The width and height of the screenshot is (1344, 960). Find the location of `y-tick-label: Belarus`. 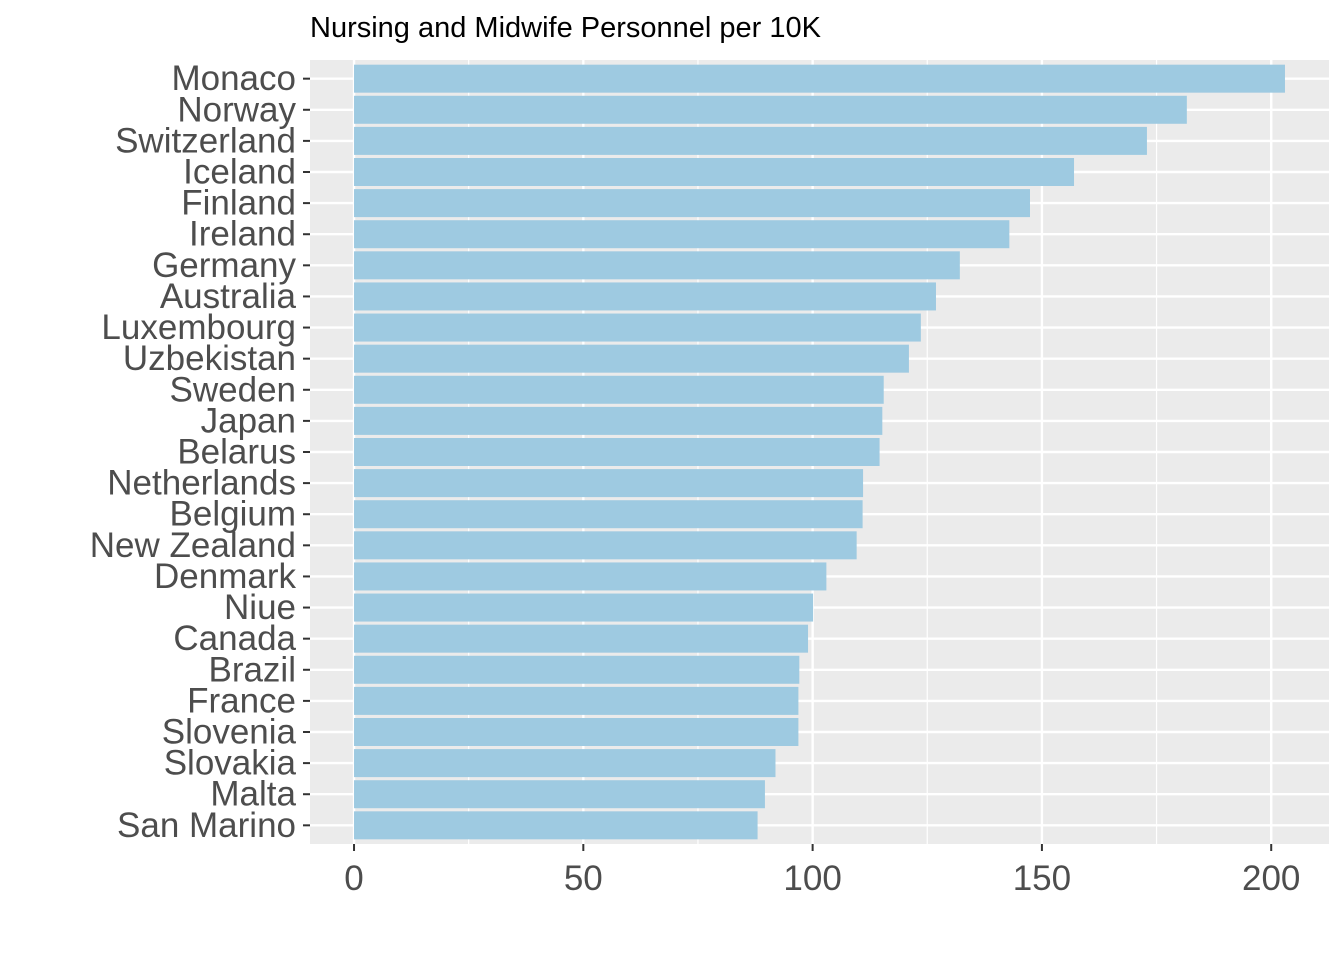

y-tick-label: Belarus is located at coordinates (236, 452).